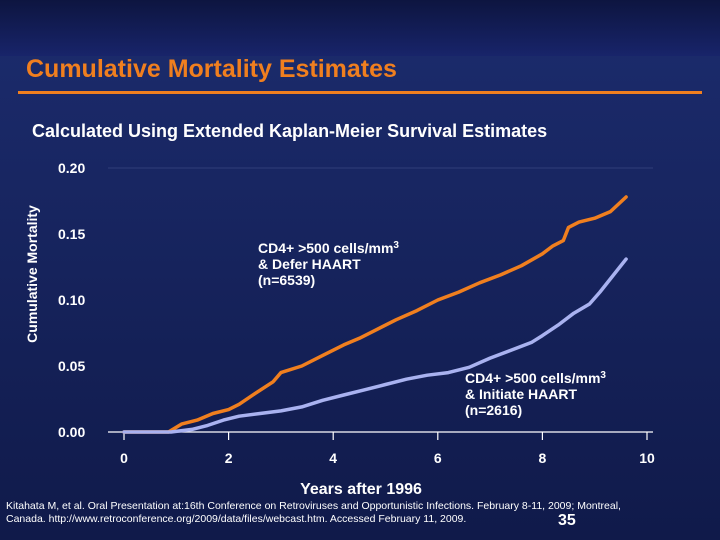 The height and width of the screenshot is (540, 720). What do you see at coordinates (360, 28) in the screenshot?
I see `header-bar` at bounding box center [360, 28].